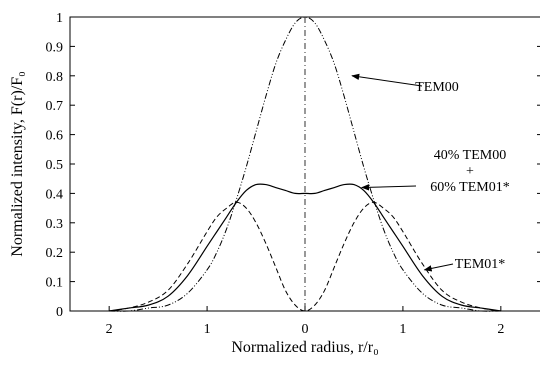  Describe the element at coordinates (304, 347) in the screenshot. I see `x-axis-title: Normalized radius, r/r₀` at that location.